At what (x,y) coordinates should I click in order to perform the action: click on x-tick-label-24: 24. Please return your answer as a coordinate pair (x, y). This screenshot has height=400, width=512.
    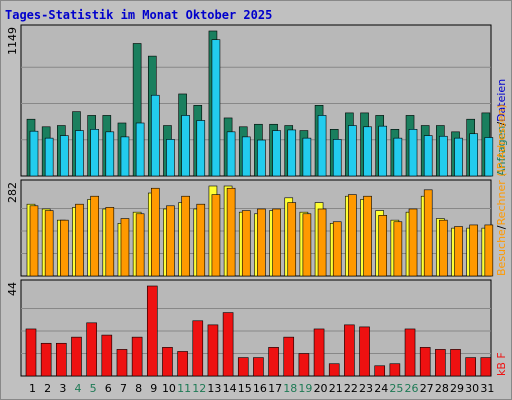
    Looking at the image, I should click on (381, 388).